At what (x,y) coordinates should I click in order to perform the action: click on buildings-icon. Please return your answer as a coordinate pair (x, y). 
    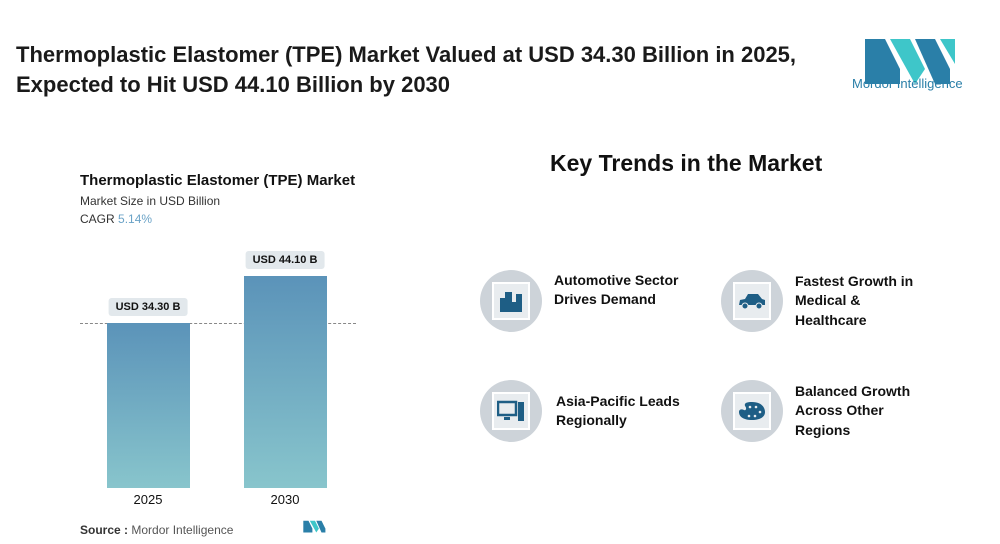
    Looking at the image, I should click on (511, 302).